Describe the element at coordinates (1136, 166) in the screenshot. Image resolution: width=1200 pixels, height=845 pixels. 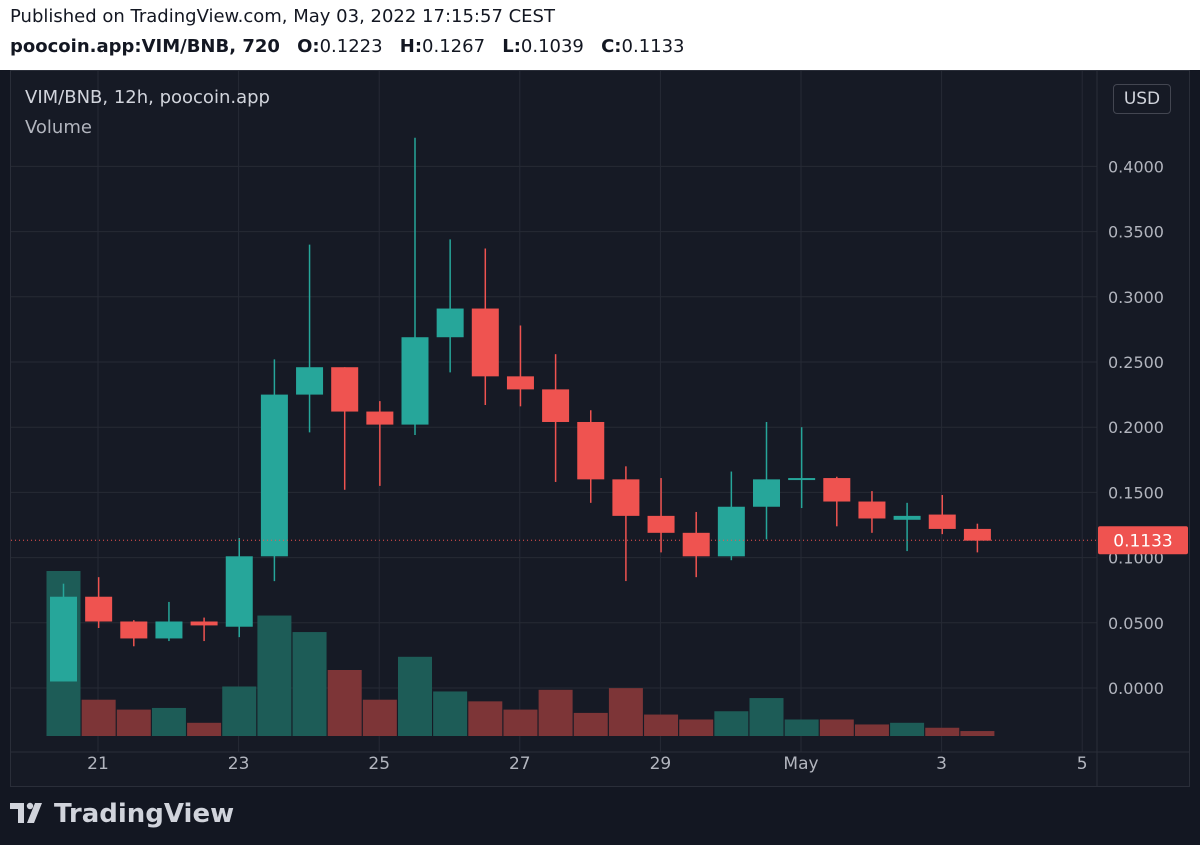
I see `y-tick-label: 0.4000` at that location.